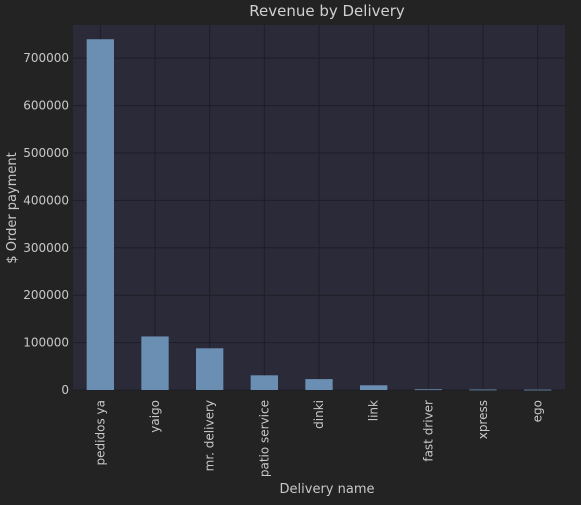  I want to click on bar-yaigo, so click(155, 363).